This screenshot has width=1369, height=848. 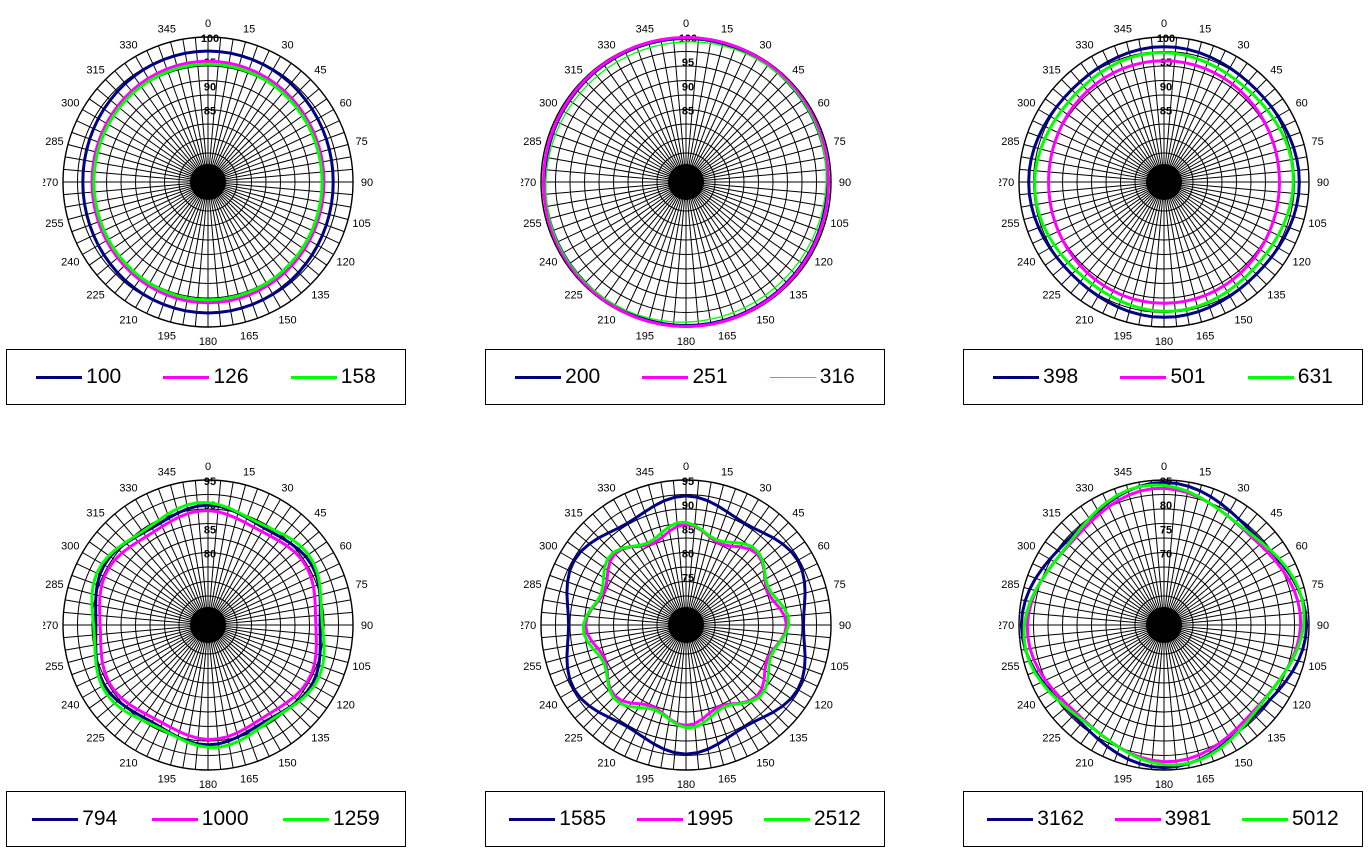 I want to click on legend-label: 316, so click(x=837, y=376).